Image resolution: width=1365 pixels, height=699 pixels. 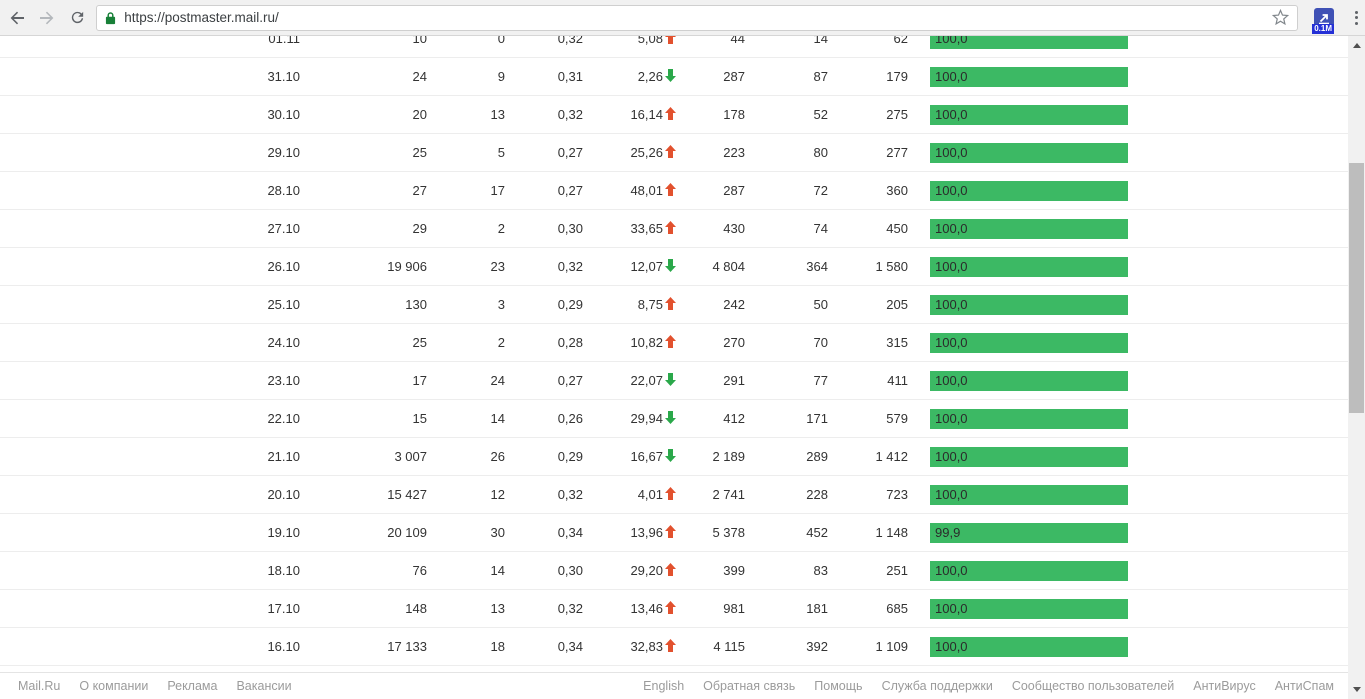 What do you see at coordinates (897, 608) in the screenshot?
I see `cell-value: 685` at bounding box center [897, 608].